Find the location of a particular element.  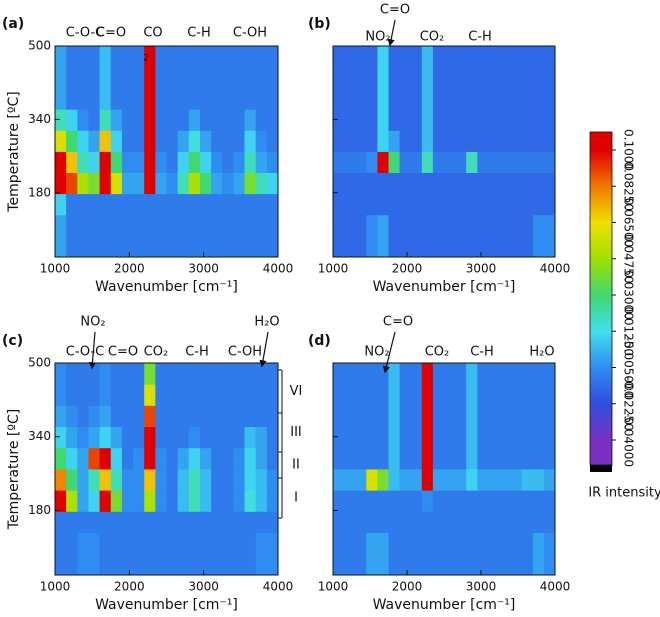

panel-label: (b) is located at coordinates (319, 24).